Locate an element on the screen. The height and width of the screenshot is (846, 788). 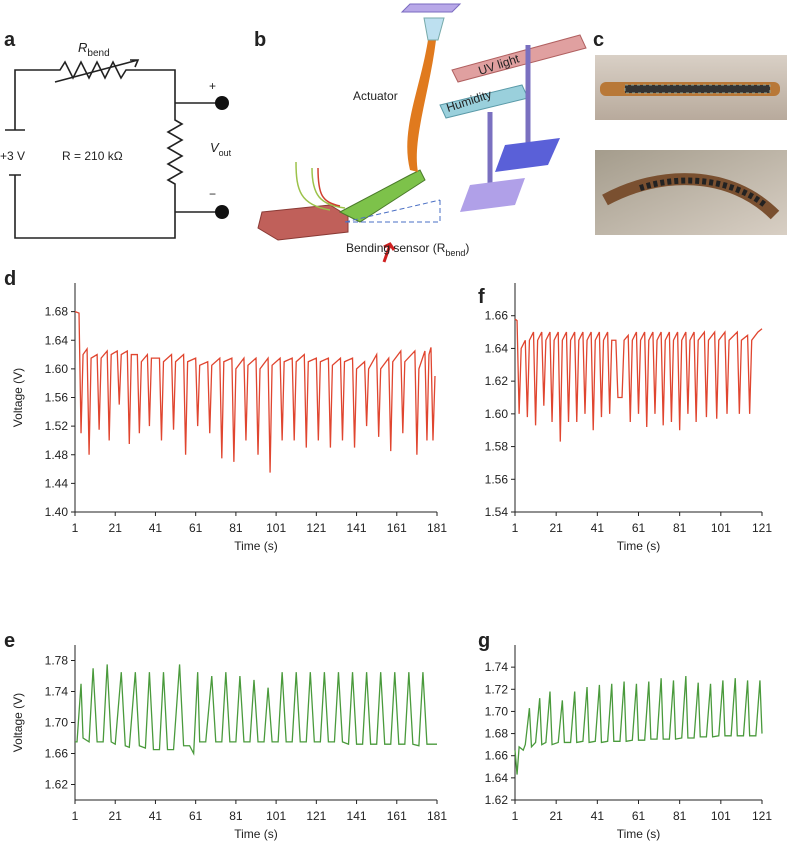
text: bend is located at coordinates (455, 253).